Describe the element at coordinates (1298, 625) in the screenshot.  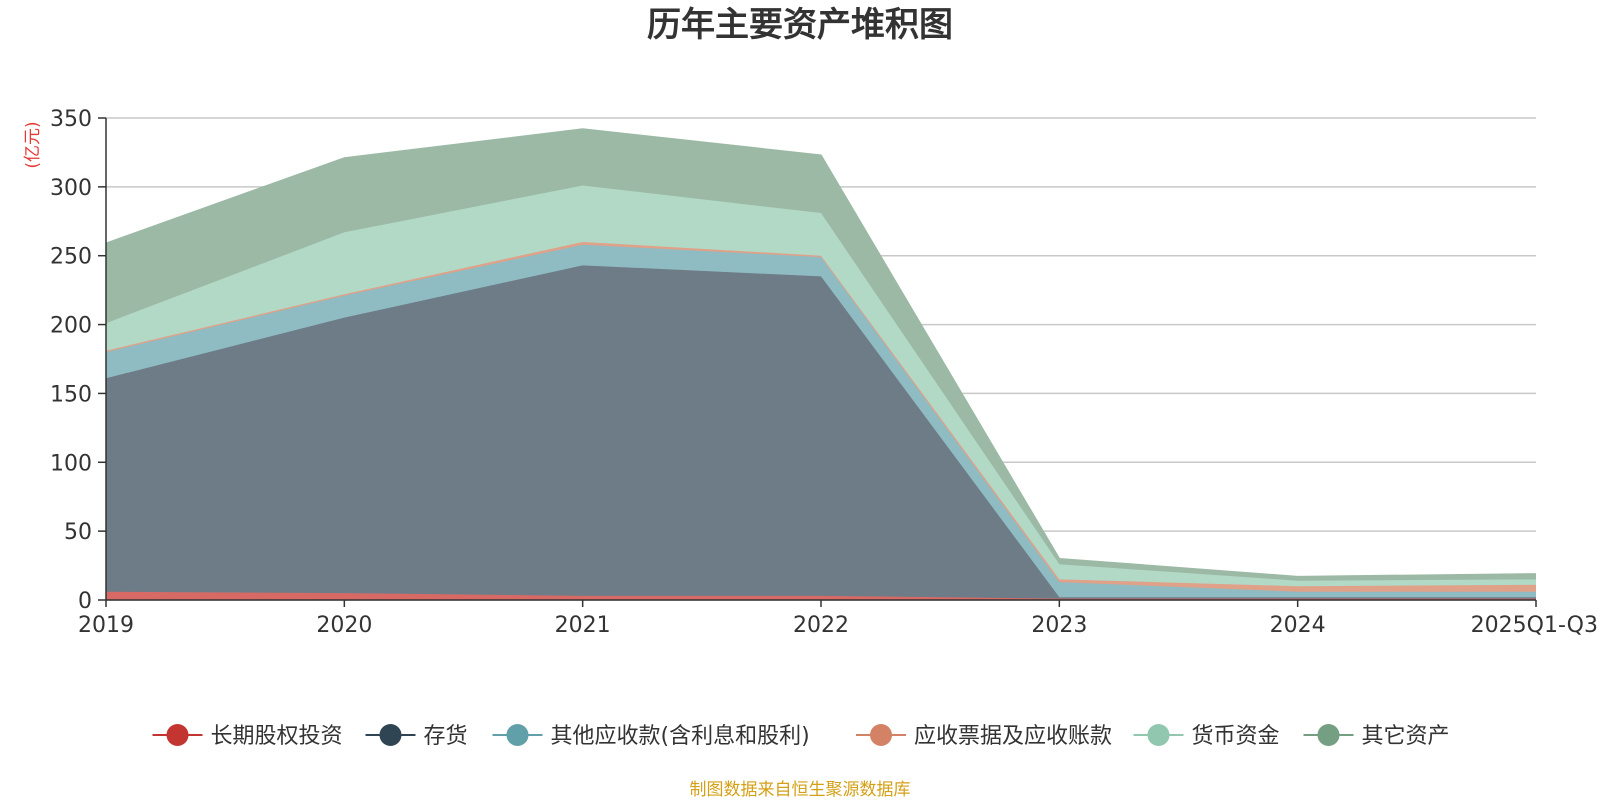
I see `x-tick-label: 2024` at that location.